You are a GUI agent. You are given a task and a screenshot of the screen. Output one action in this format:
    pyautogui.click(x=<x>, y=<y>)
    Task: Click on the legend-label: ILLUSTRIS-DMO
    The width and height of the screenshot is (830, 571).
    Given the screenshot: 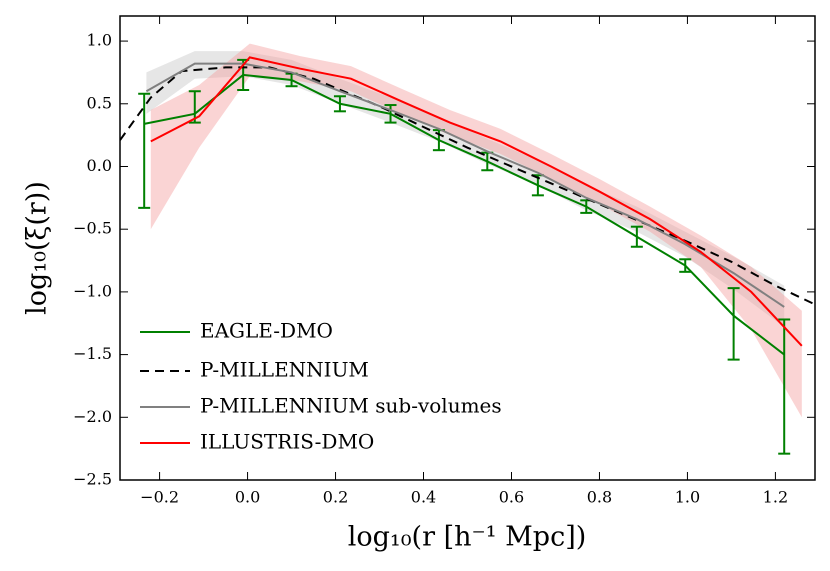 What is the action you would take?
    pyautogui.click(x=287, y=442)
    